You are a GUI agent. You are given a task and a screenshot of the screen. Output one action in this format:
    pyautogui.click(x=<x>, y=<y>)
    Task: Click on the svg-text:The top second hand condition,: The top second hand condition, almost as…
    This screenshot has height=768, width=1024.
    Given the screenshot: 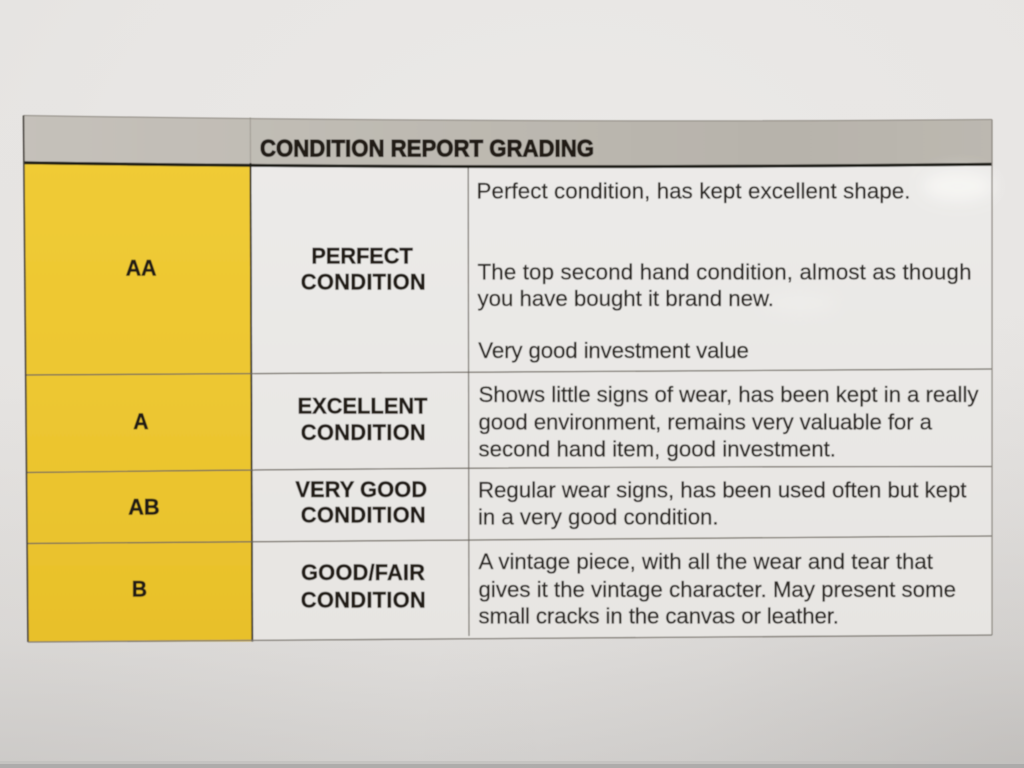 What is the action you would take?
    pyautogui.click(x=725, y=271)
    